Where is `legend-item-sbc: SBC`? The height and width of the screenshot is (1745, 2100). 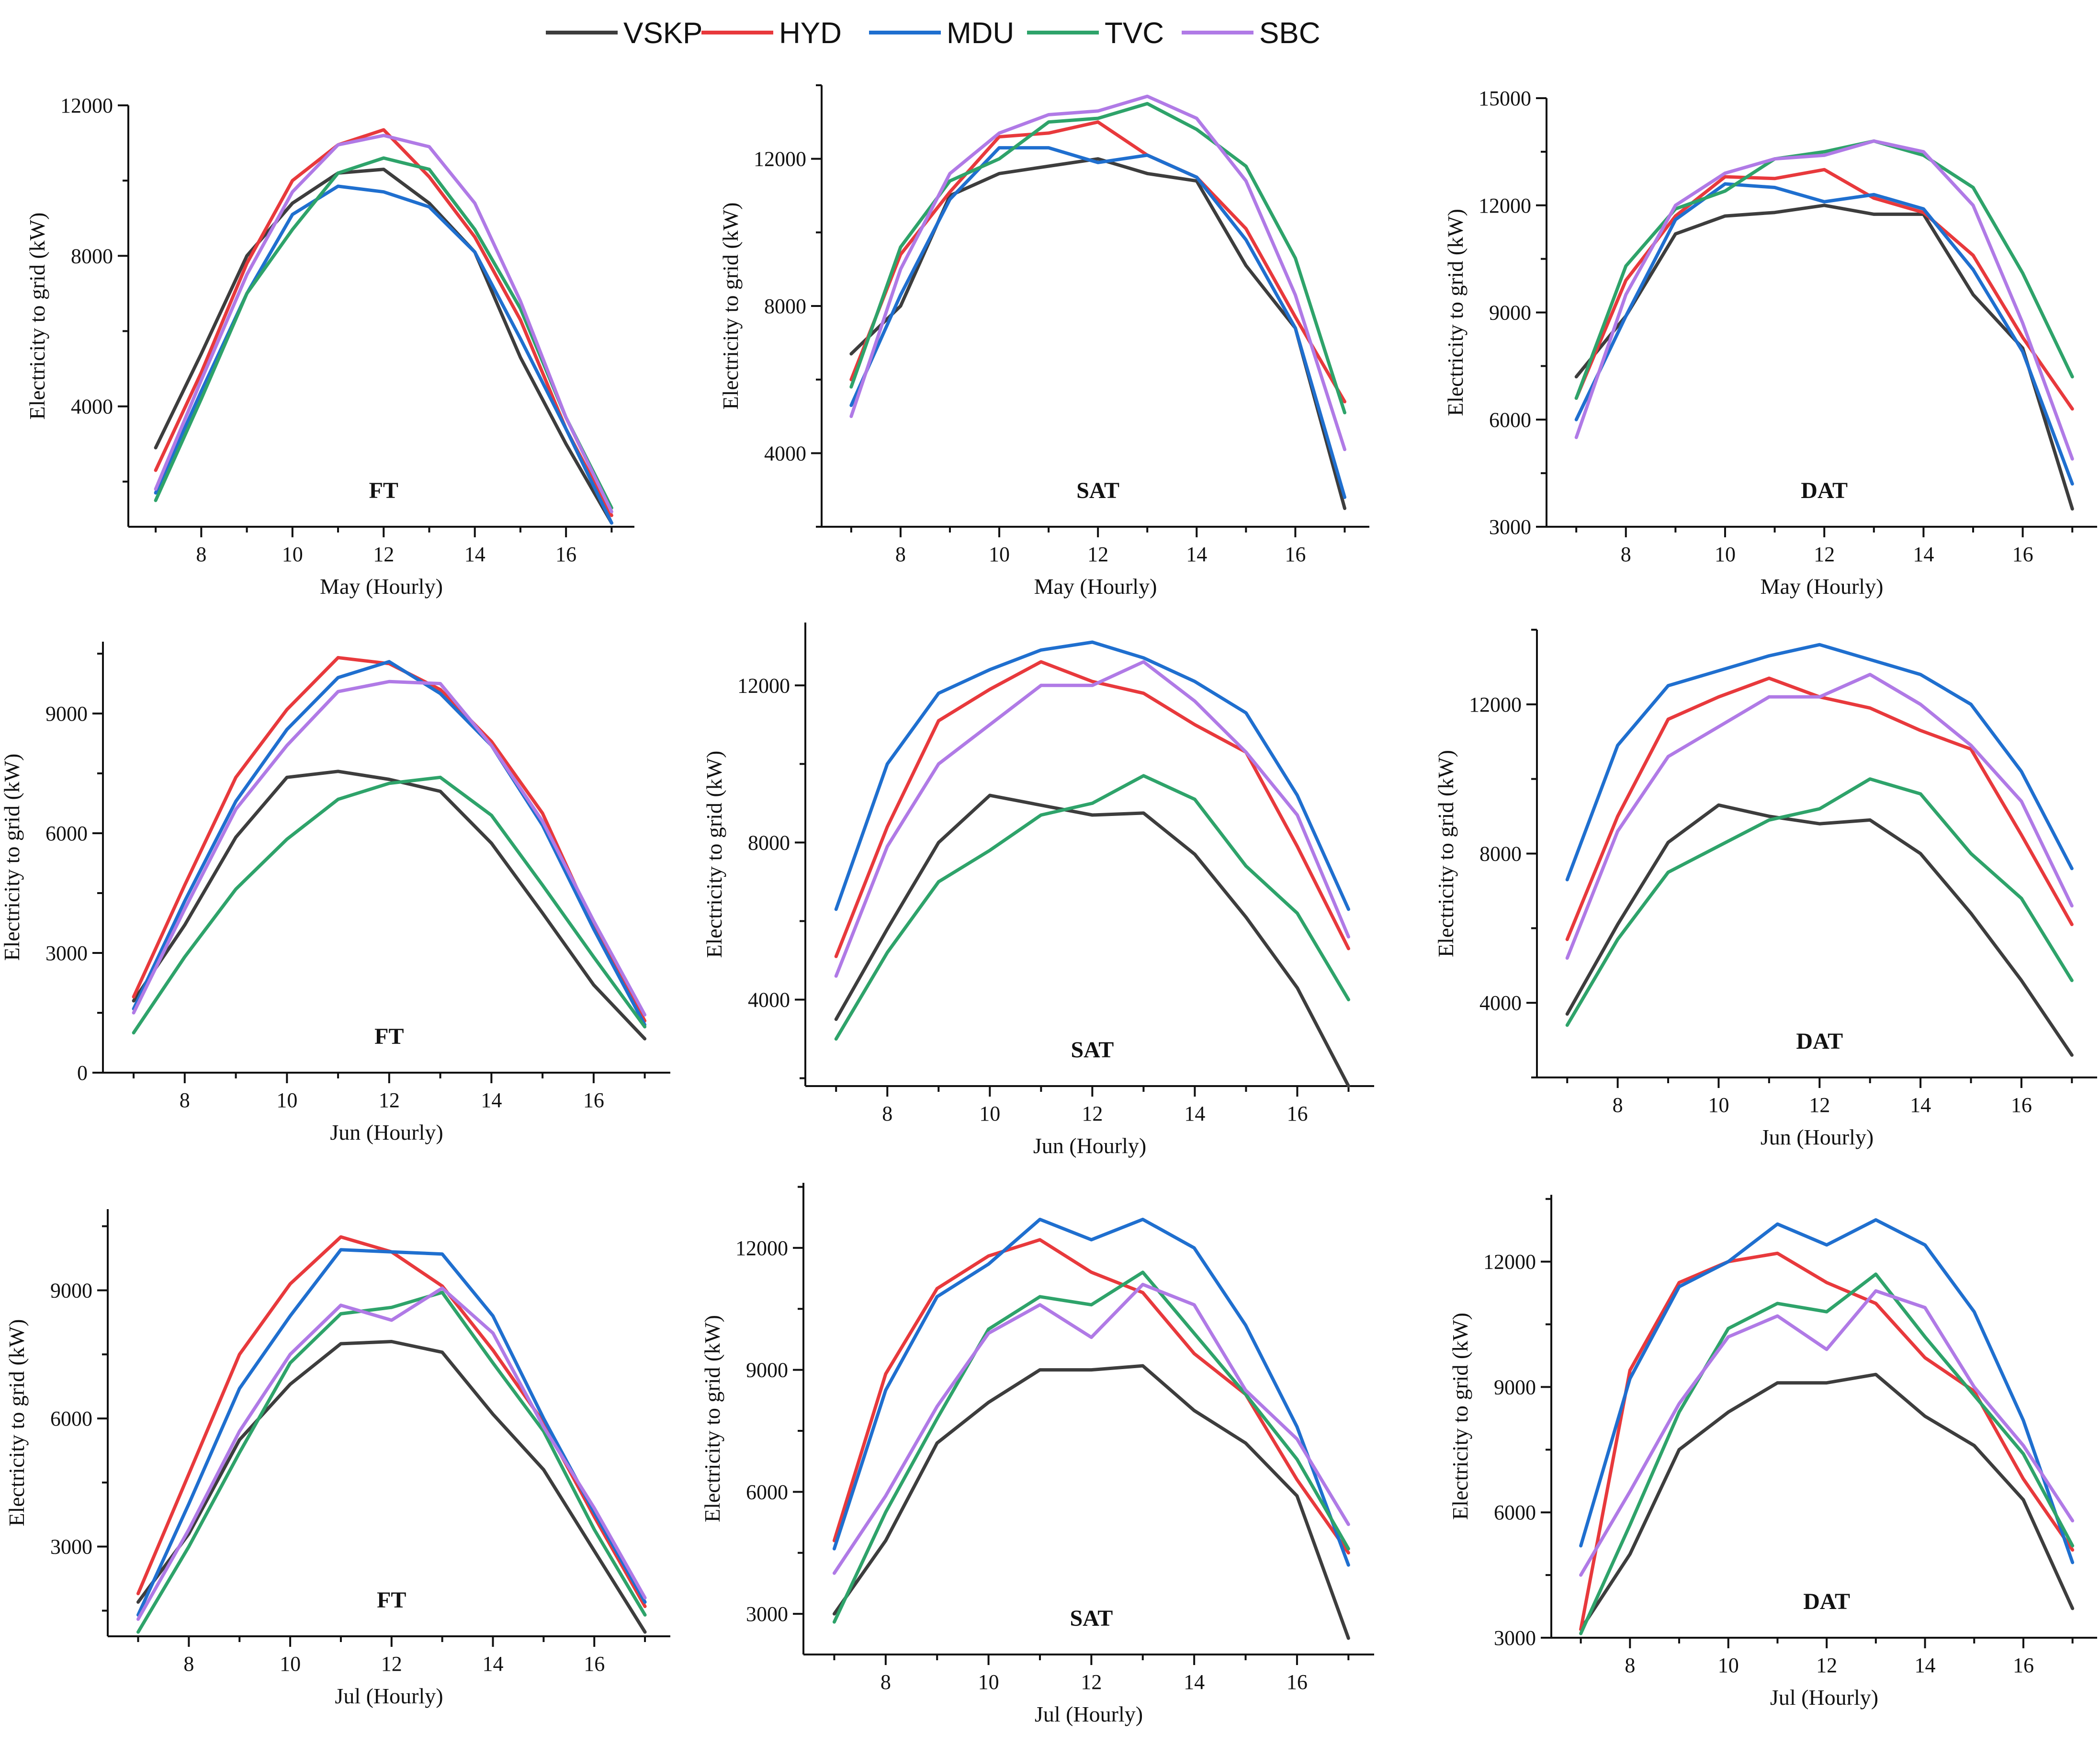 legend-item-sbc: SBC is located at coordinates (1251, 34).